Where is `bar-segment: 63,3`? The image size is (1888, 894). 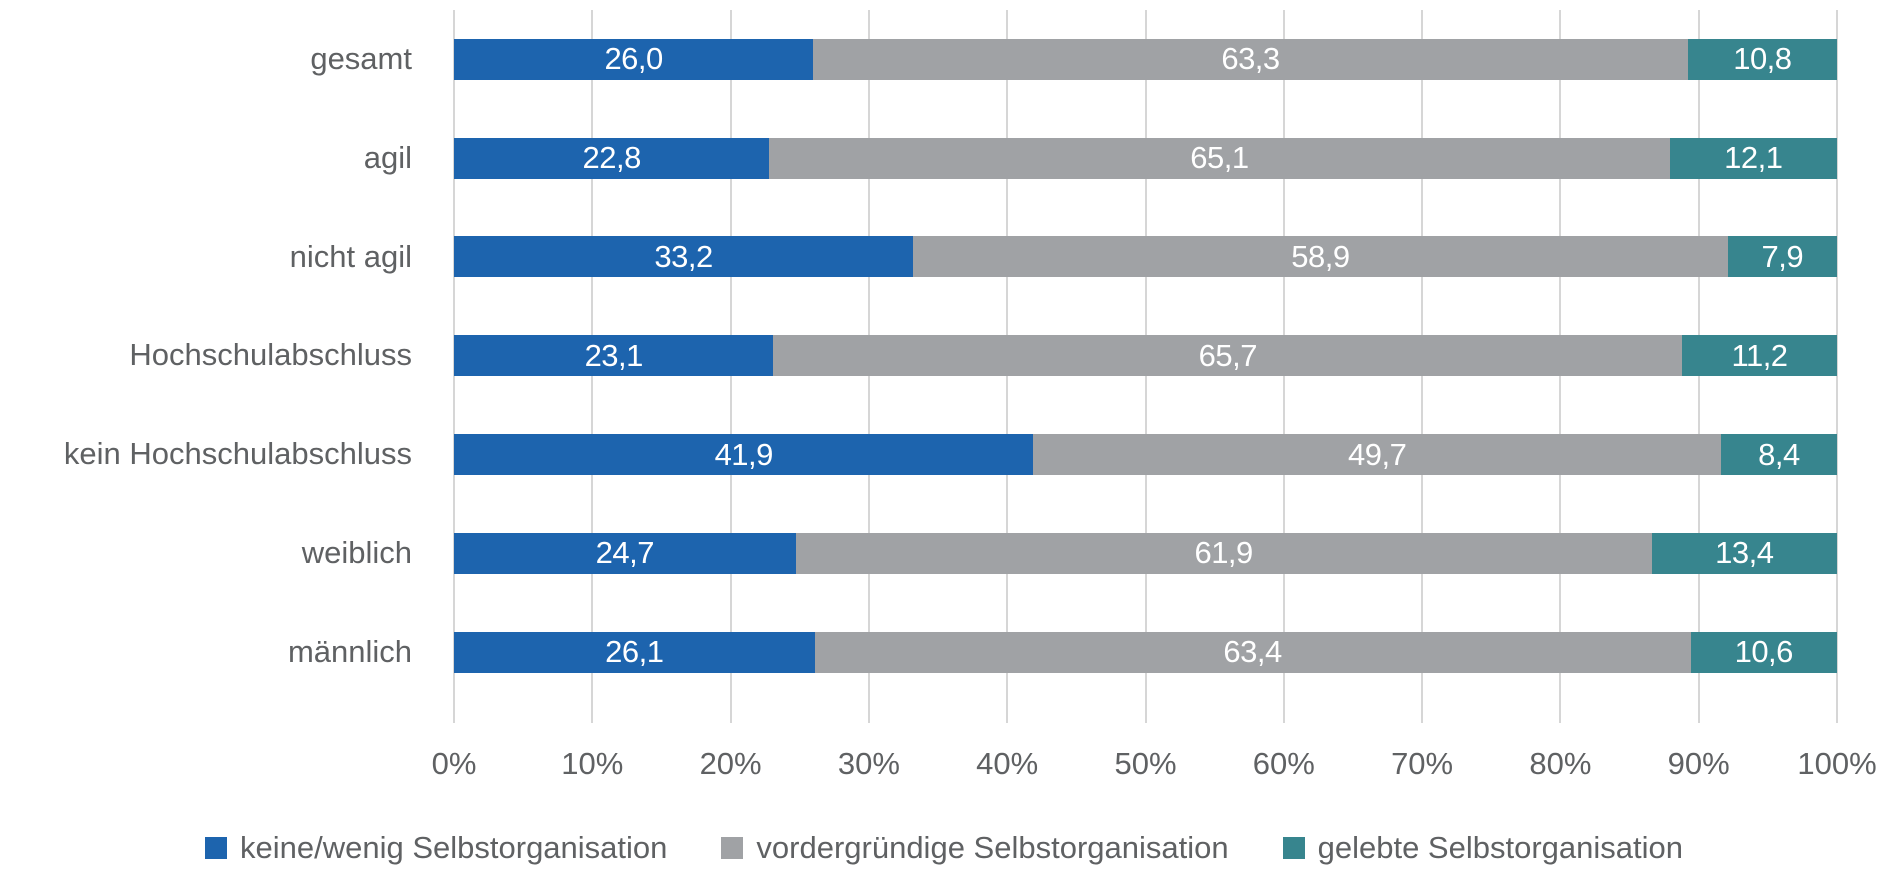 bar-segment: 63,3 is located at coordinates (1250, 59).